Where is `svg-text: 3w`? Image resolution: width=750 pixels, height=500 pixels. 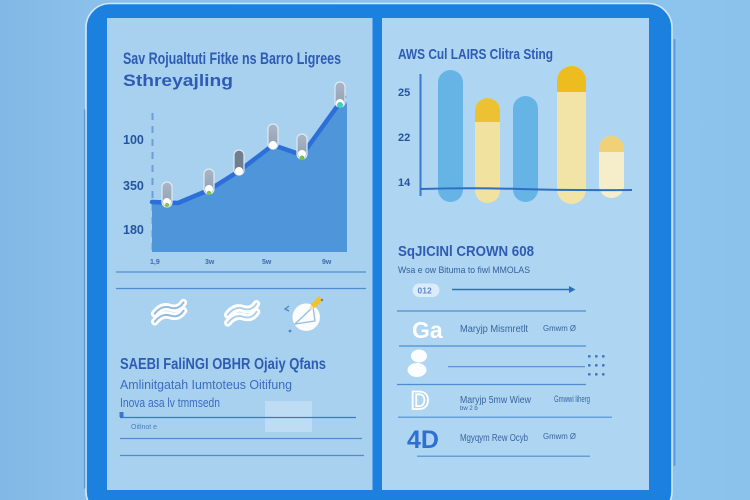
svg-text: 3w is located at coordinates (210, 262).